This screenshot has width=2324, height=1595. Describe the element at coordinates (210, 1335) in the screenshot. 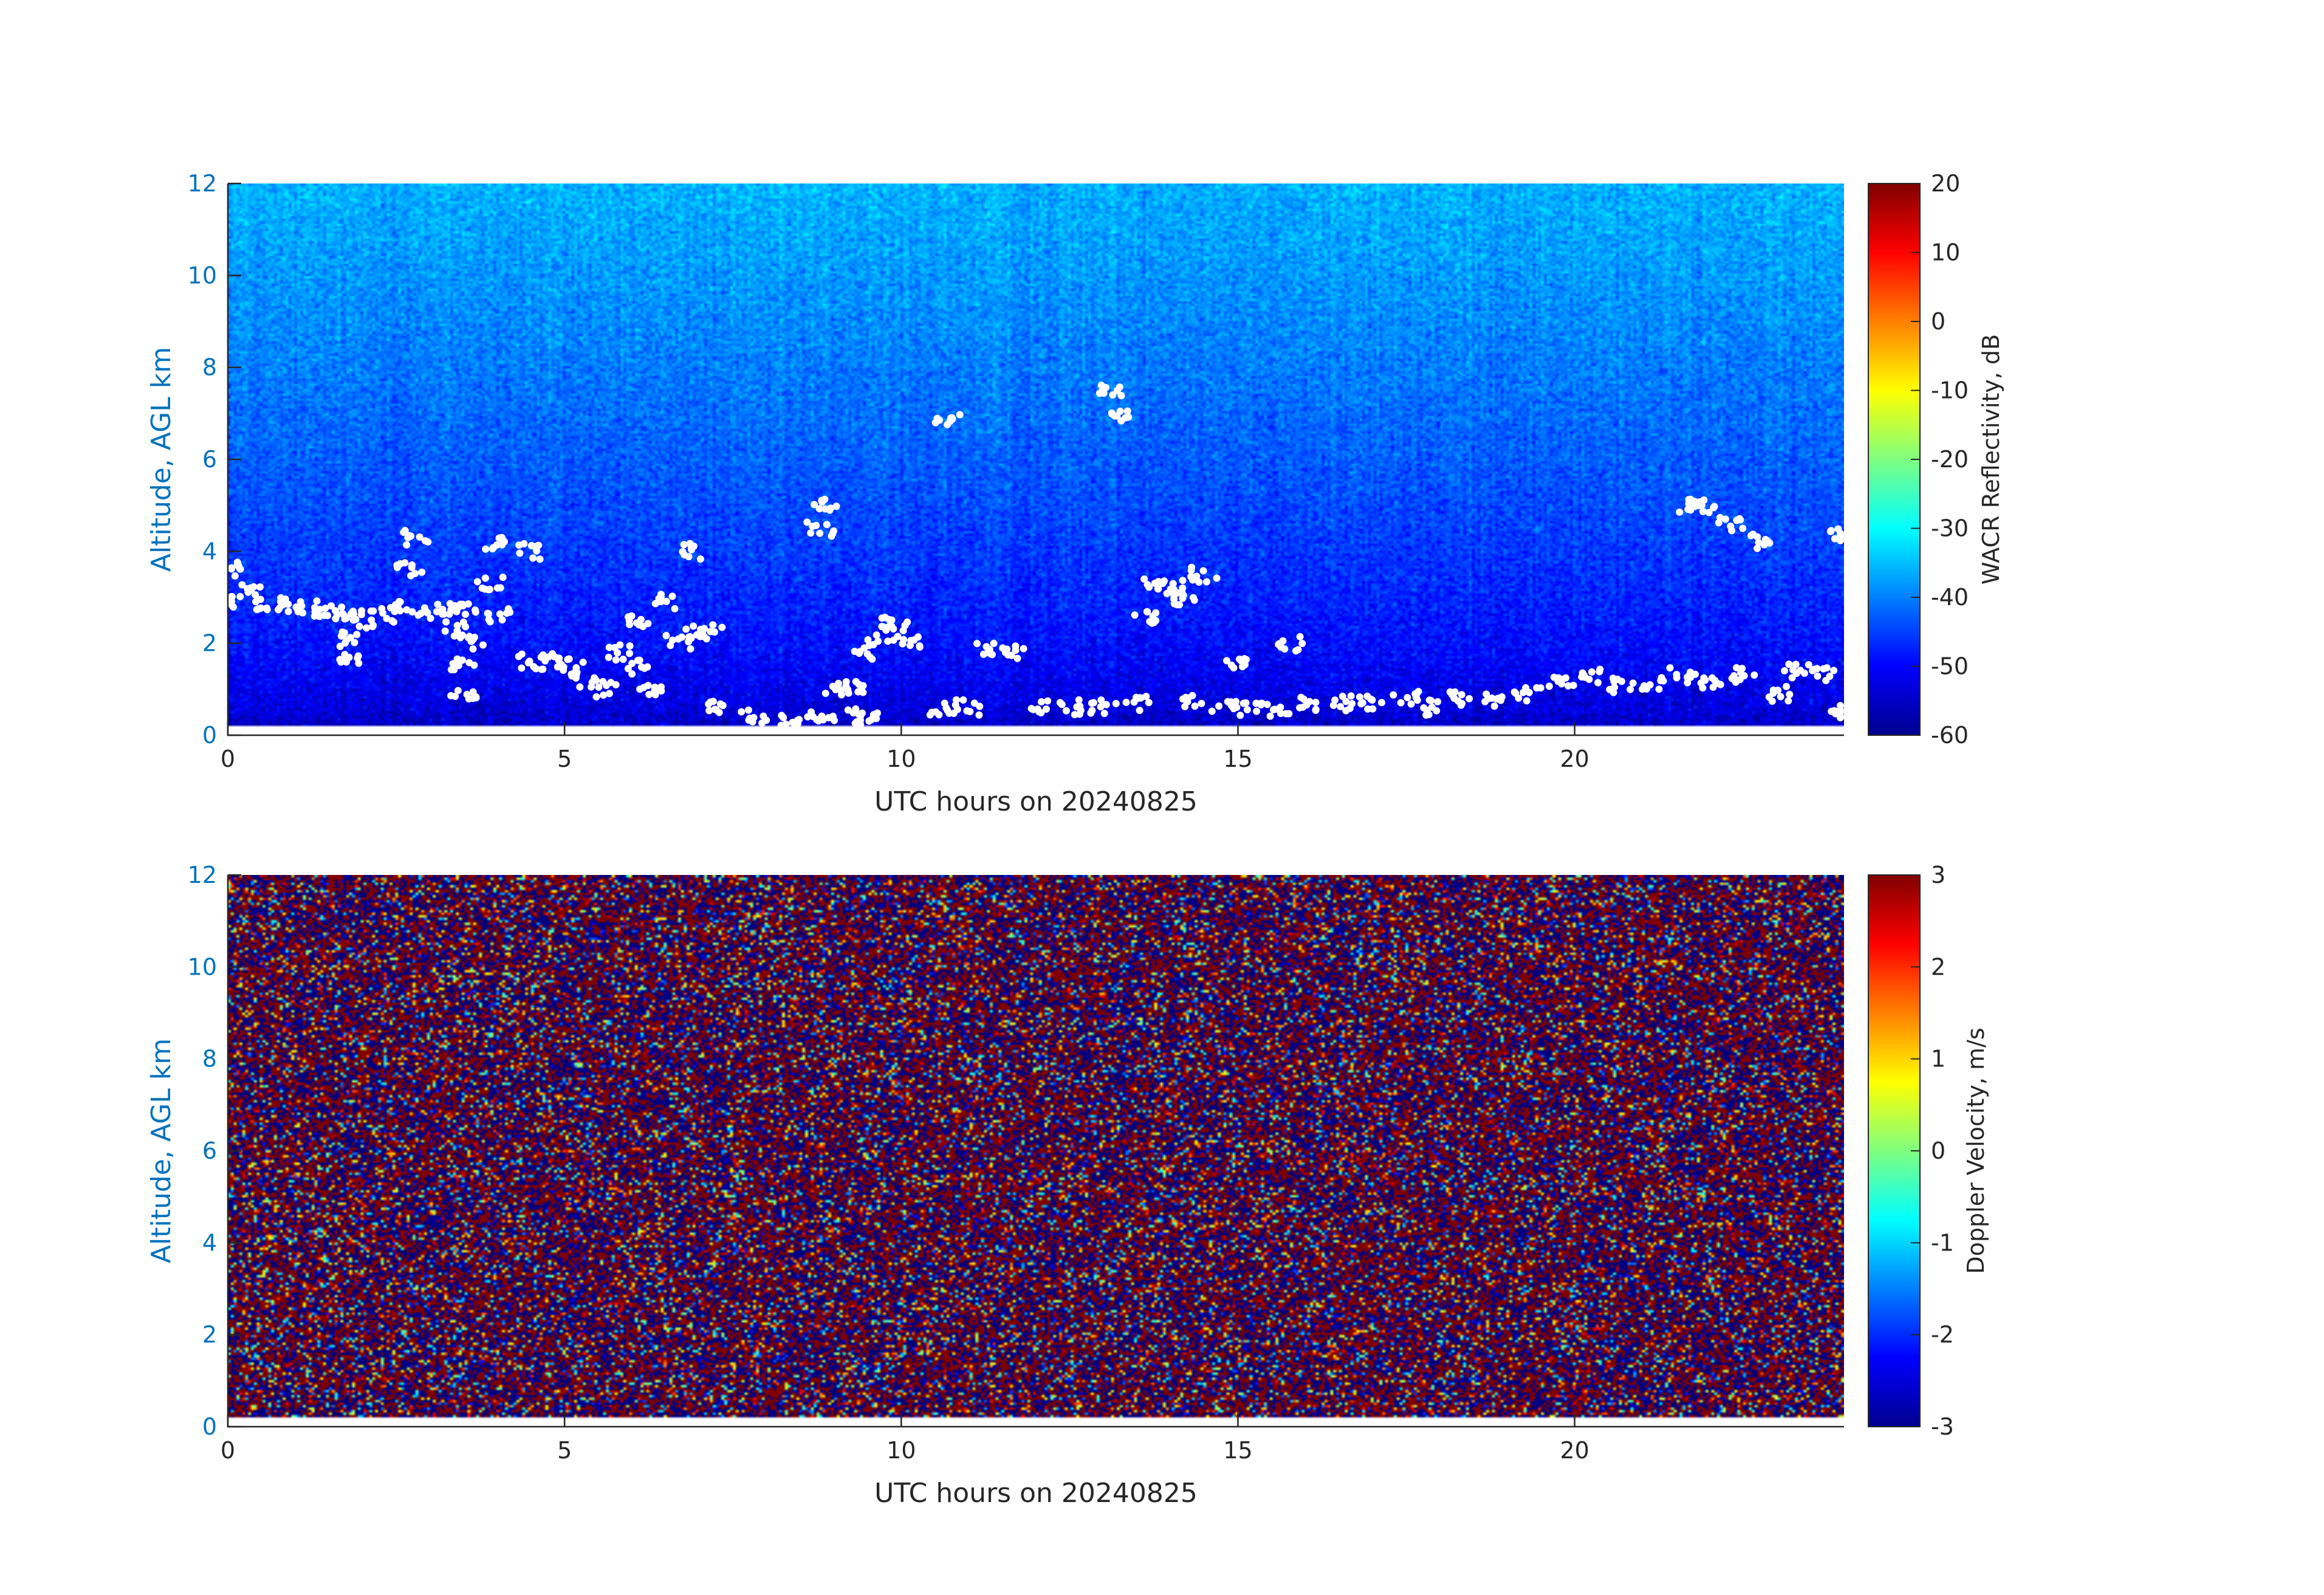

I see `y-tick-label: 2` at that location.